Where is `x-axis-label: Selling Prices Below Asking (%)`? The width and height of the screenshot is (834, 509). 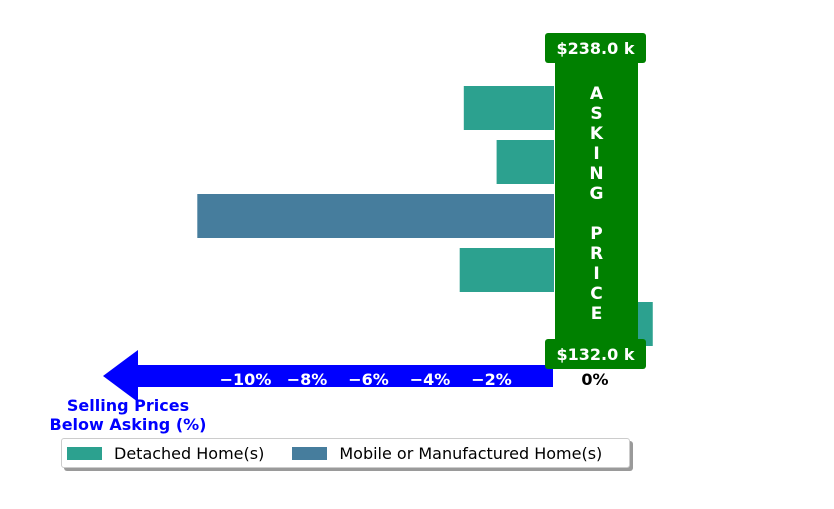 x-axis-label: Selling Prices Below Asking (%) is located at coordinates (128, 415).